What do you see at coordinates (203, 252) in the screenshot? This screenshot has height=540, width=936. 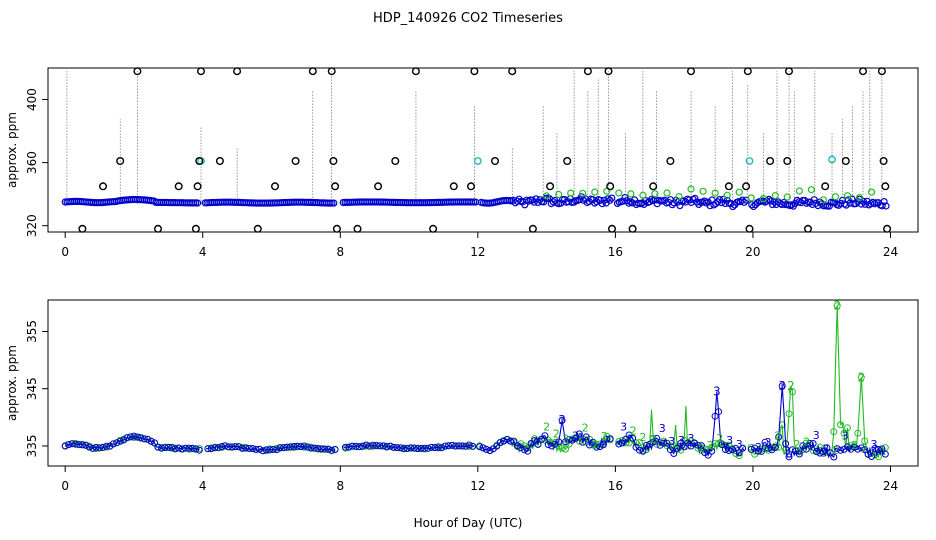 I see `top-x-tick-label: 4` at bounding box center [203, 252].